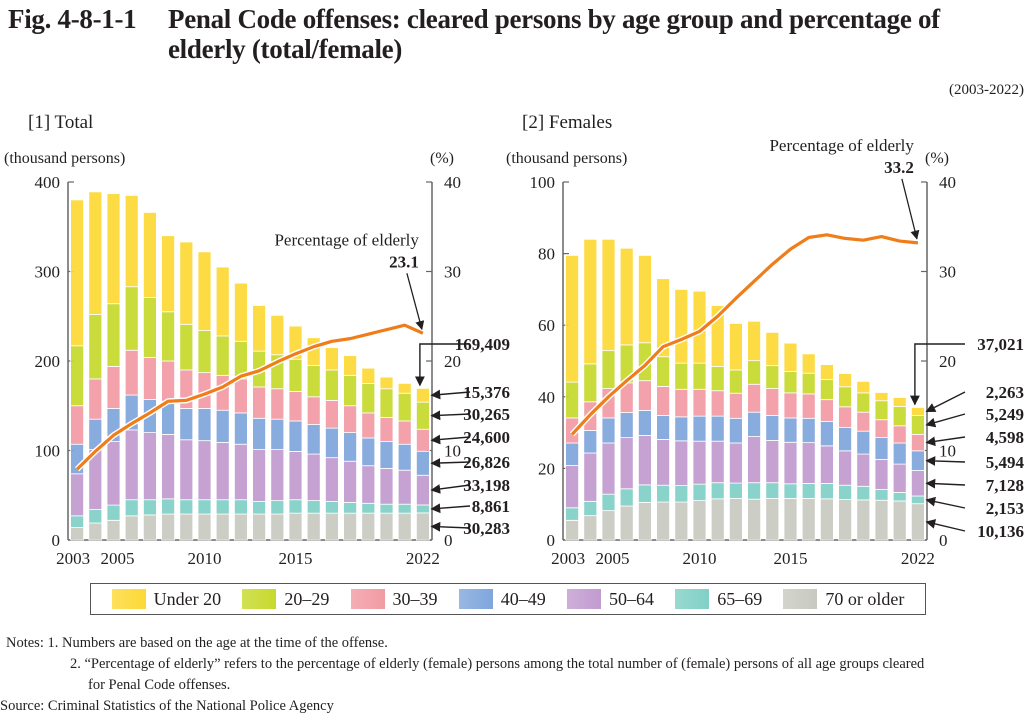  Describe the element at coordinates (48, 451) in the screenshot. I see `y-tick-label: 100` at that location.